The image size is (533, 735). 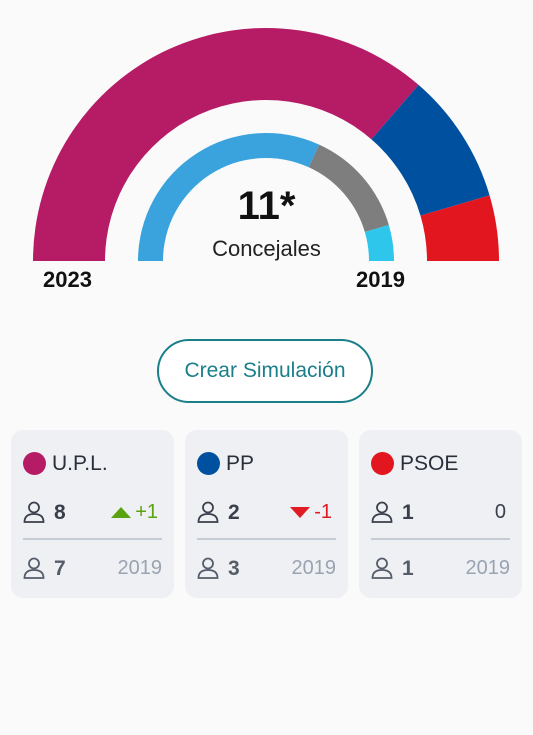 I want to click on seat-change-value: +1, so click(x=146, y=512).